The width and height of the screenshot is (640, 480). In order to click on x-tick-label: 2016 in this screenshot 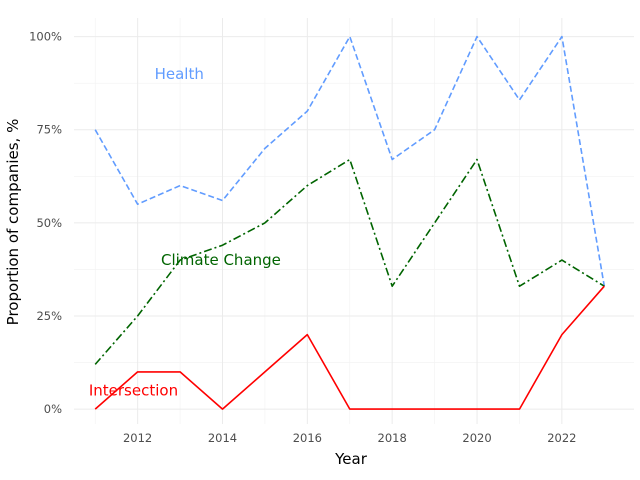, I will do `click(307, 438)`.